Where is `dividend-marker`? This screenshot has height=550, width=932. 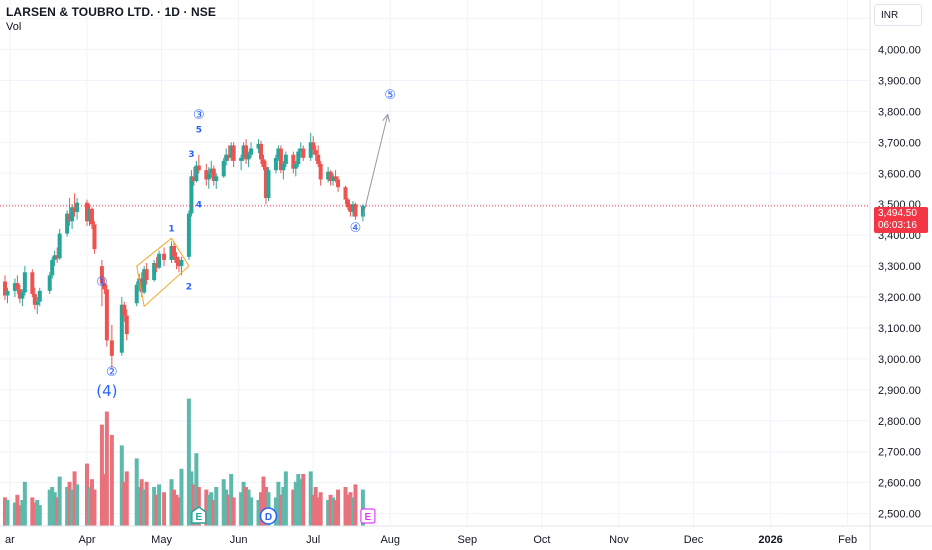 dividend-marker is located at coordinates (268, 516).